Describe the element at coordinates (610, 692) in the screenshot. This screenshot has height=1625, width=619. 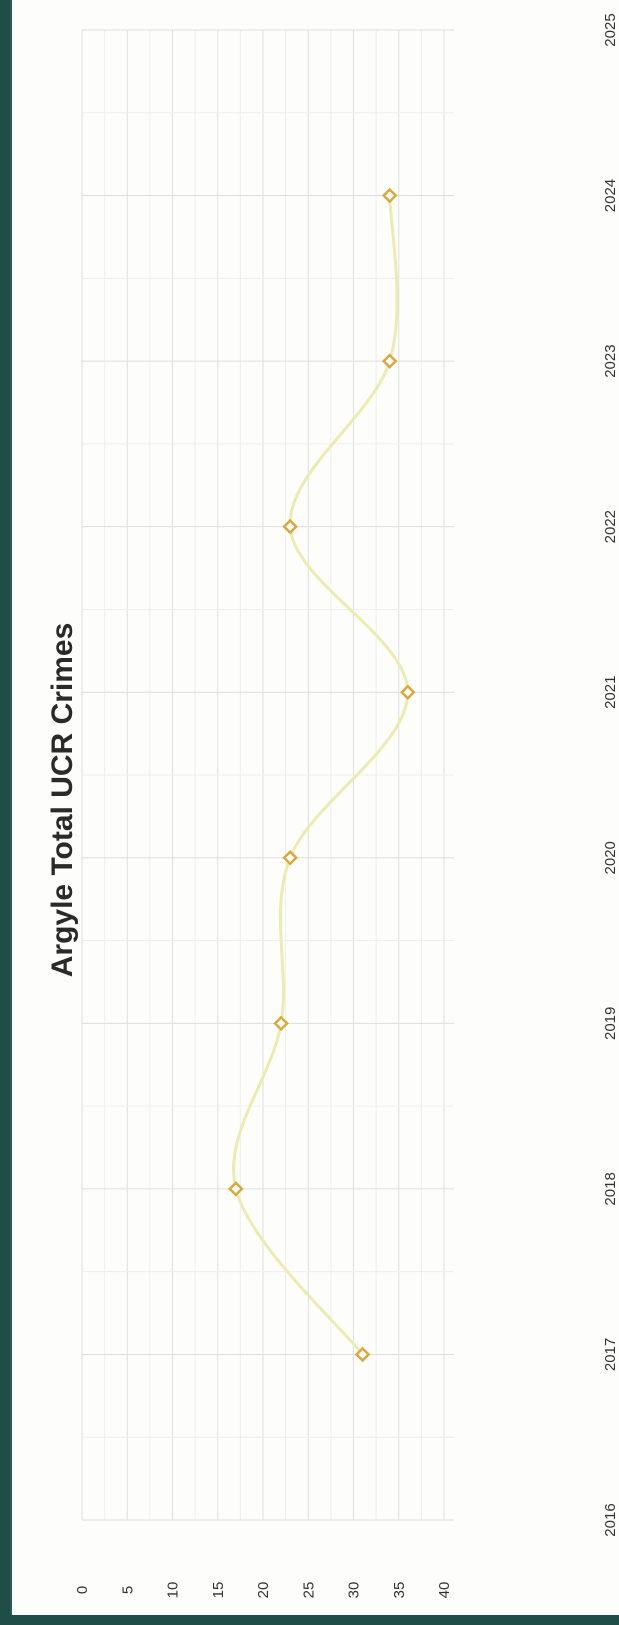
I see `x-tick-label: 2021` at that location.